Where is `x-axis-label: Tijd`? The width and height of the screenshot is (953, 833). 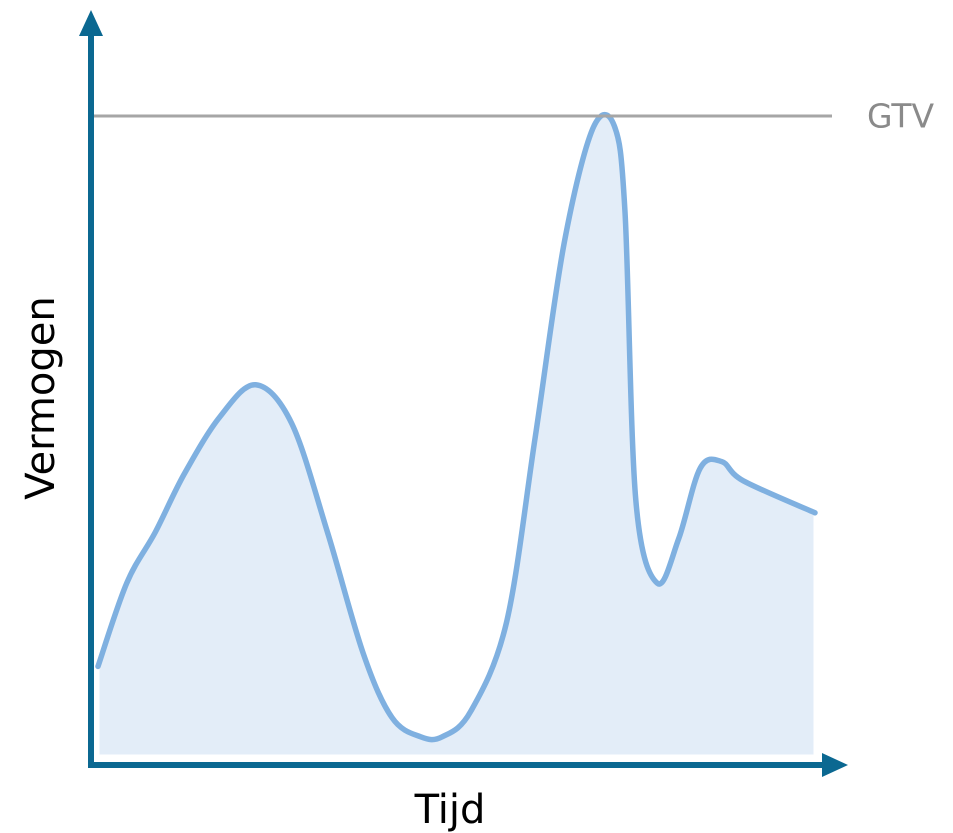 x-axis-label: Tijd is located at coordinates (450, 810).